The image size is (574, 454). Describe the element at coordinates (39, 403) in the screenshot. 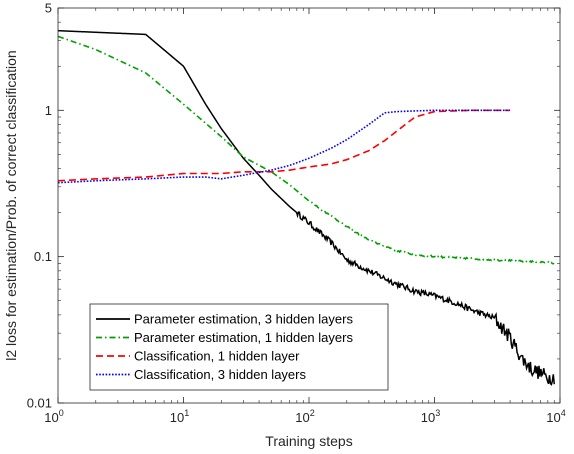

I see `y-tick-label: 0.01` at that location.